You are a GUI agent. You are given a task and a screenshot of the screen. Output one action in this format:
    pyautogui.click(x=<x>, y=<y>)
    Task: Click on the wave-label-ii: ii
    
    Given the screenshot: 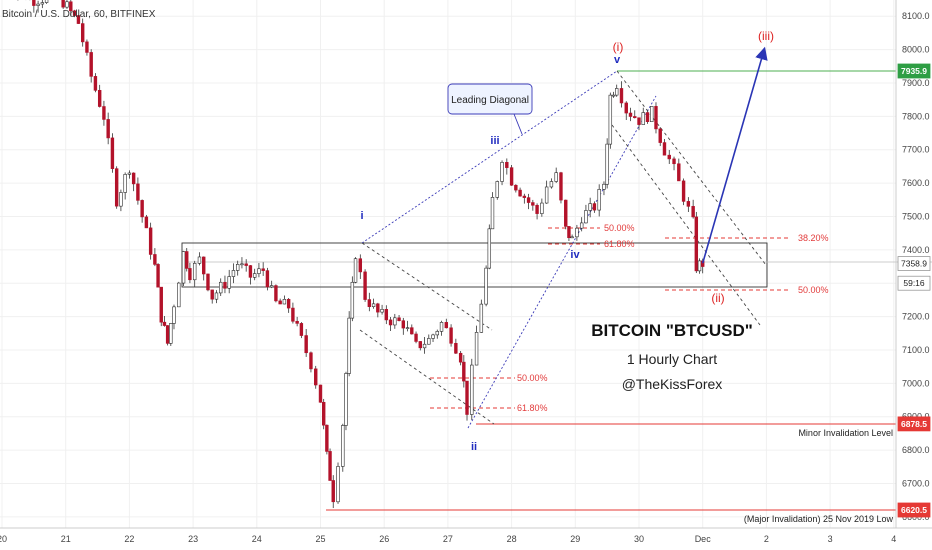 What is the action you would take?
    pyautogui.click(x=474, y=447)
    